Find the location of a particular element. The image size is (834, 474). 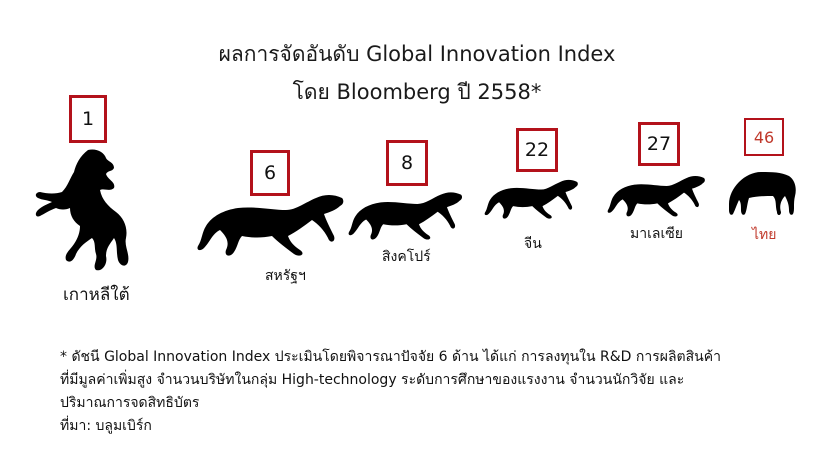

grazing-horse-icon is located at coordinates (763, 190).